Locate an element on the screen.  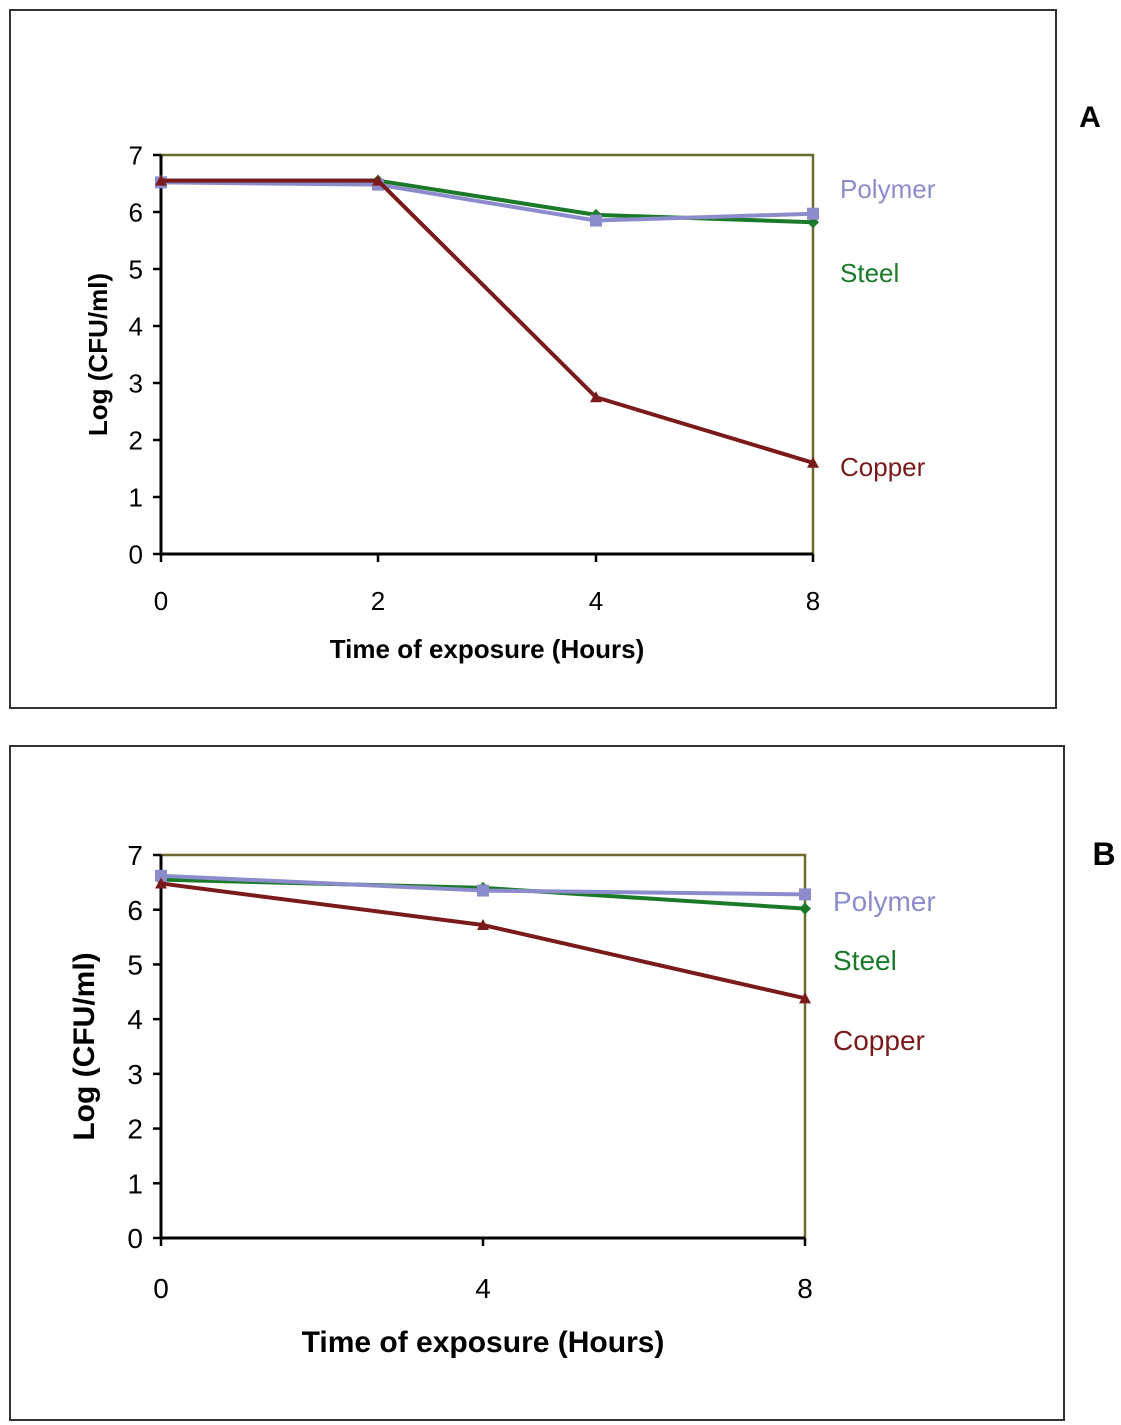
x-tick-label: 2 is located at coordinates (378, 601).